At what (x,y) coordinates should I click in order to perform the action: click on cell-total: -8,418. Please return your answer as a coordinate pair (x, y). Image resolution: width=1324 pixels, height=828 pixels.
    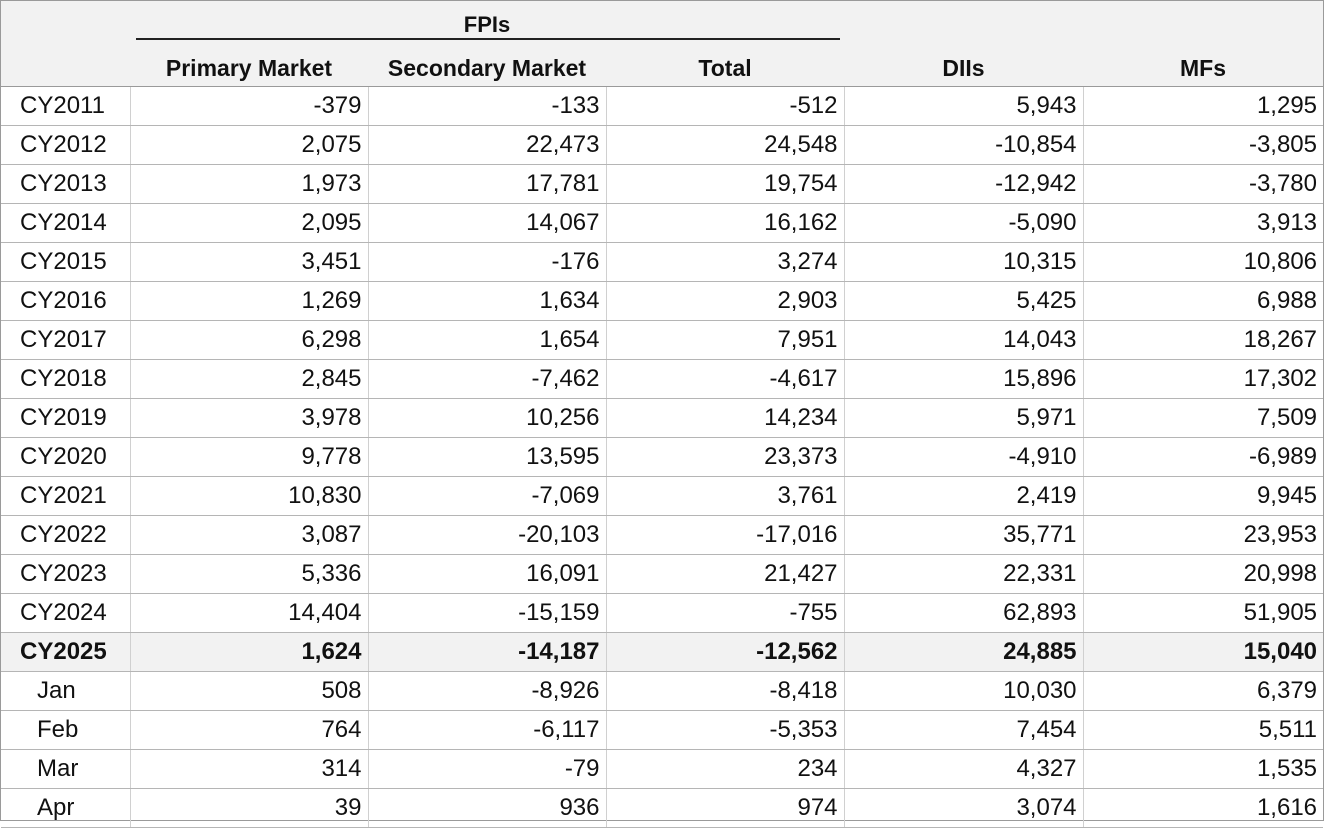
    Looking at the image, I should click on (725, 691).